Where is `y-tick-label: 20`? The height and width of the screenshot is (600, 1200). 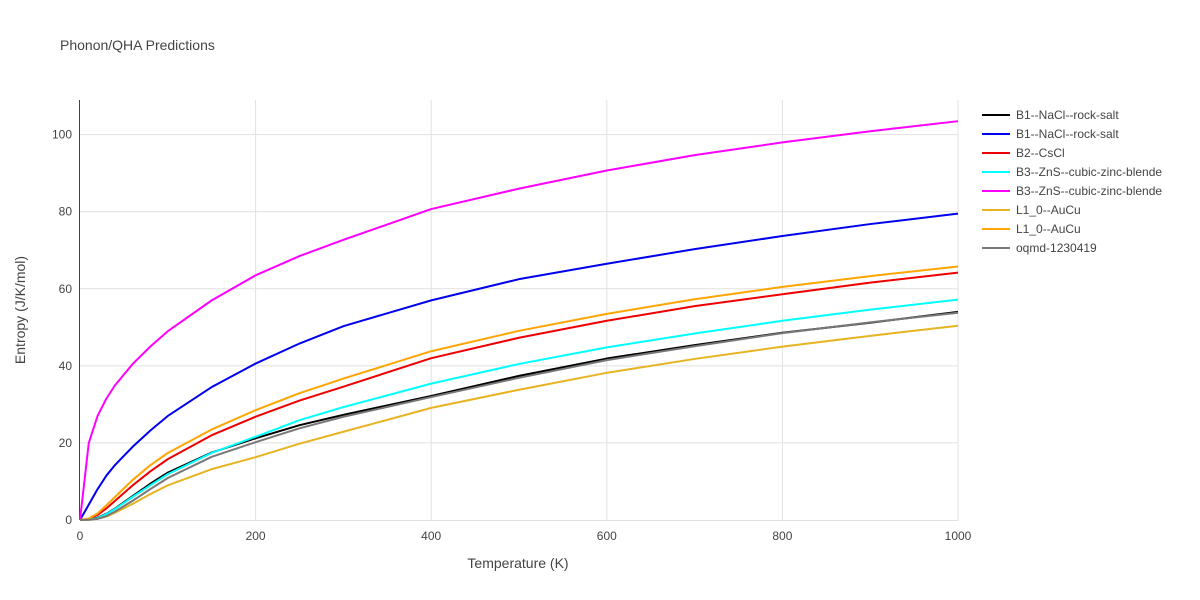 y-tick-label: 20 is located at coordinates (66, 443).